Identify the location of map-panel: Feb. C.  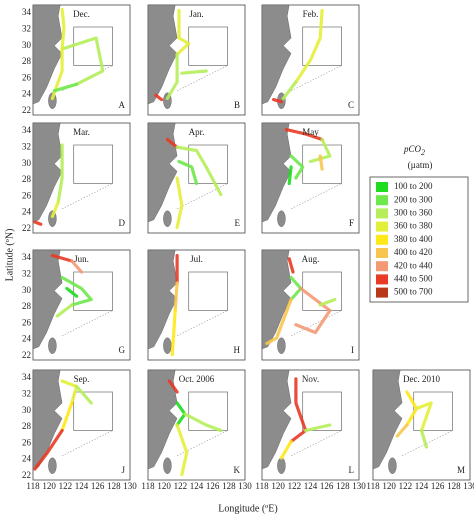
(310, 60).